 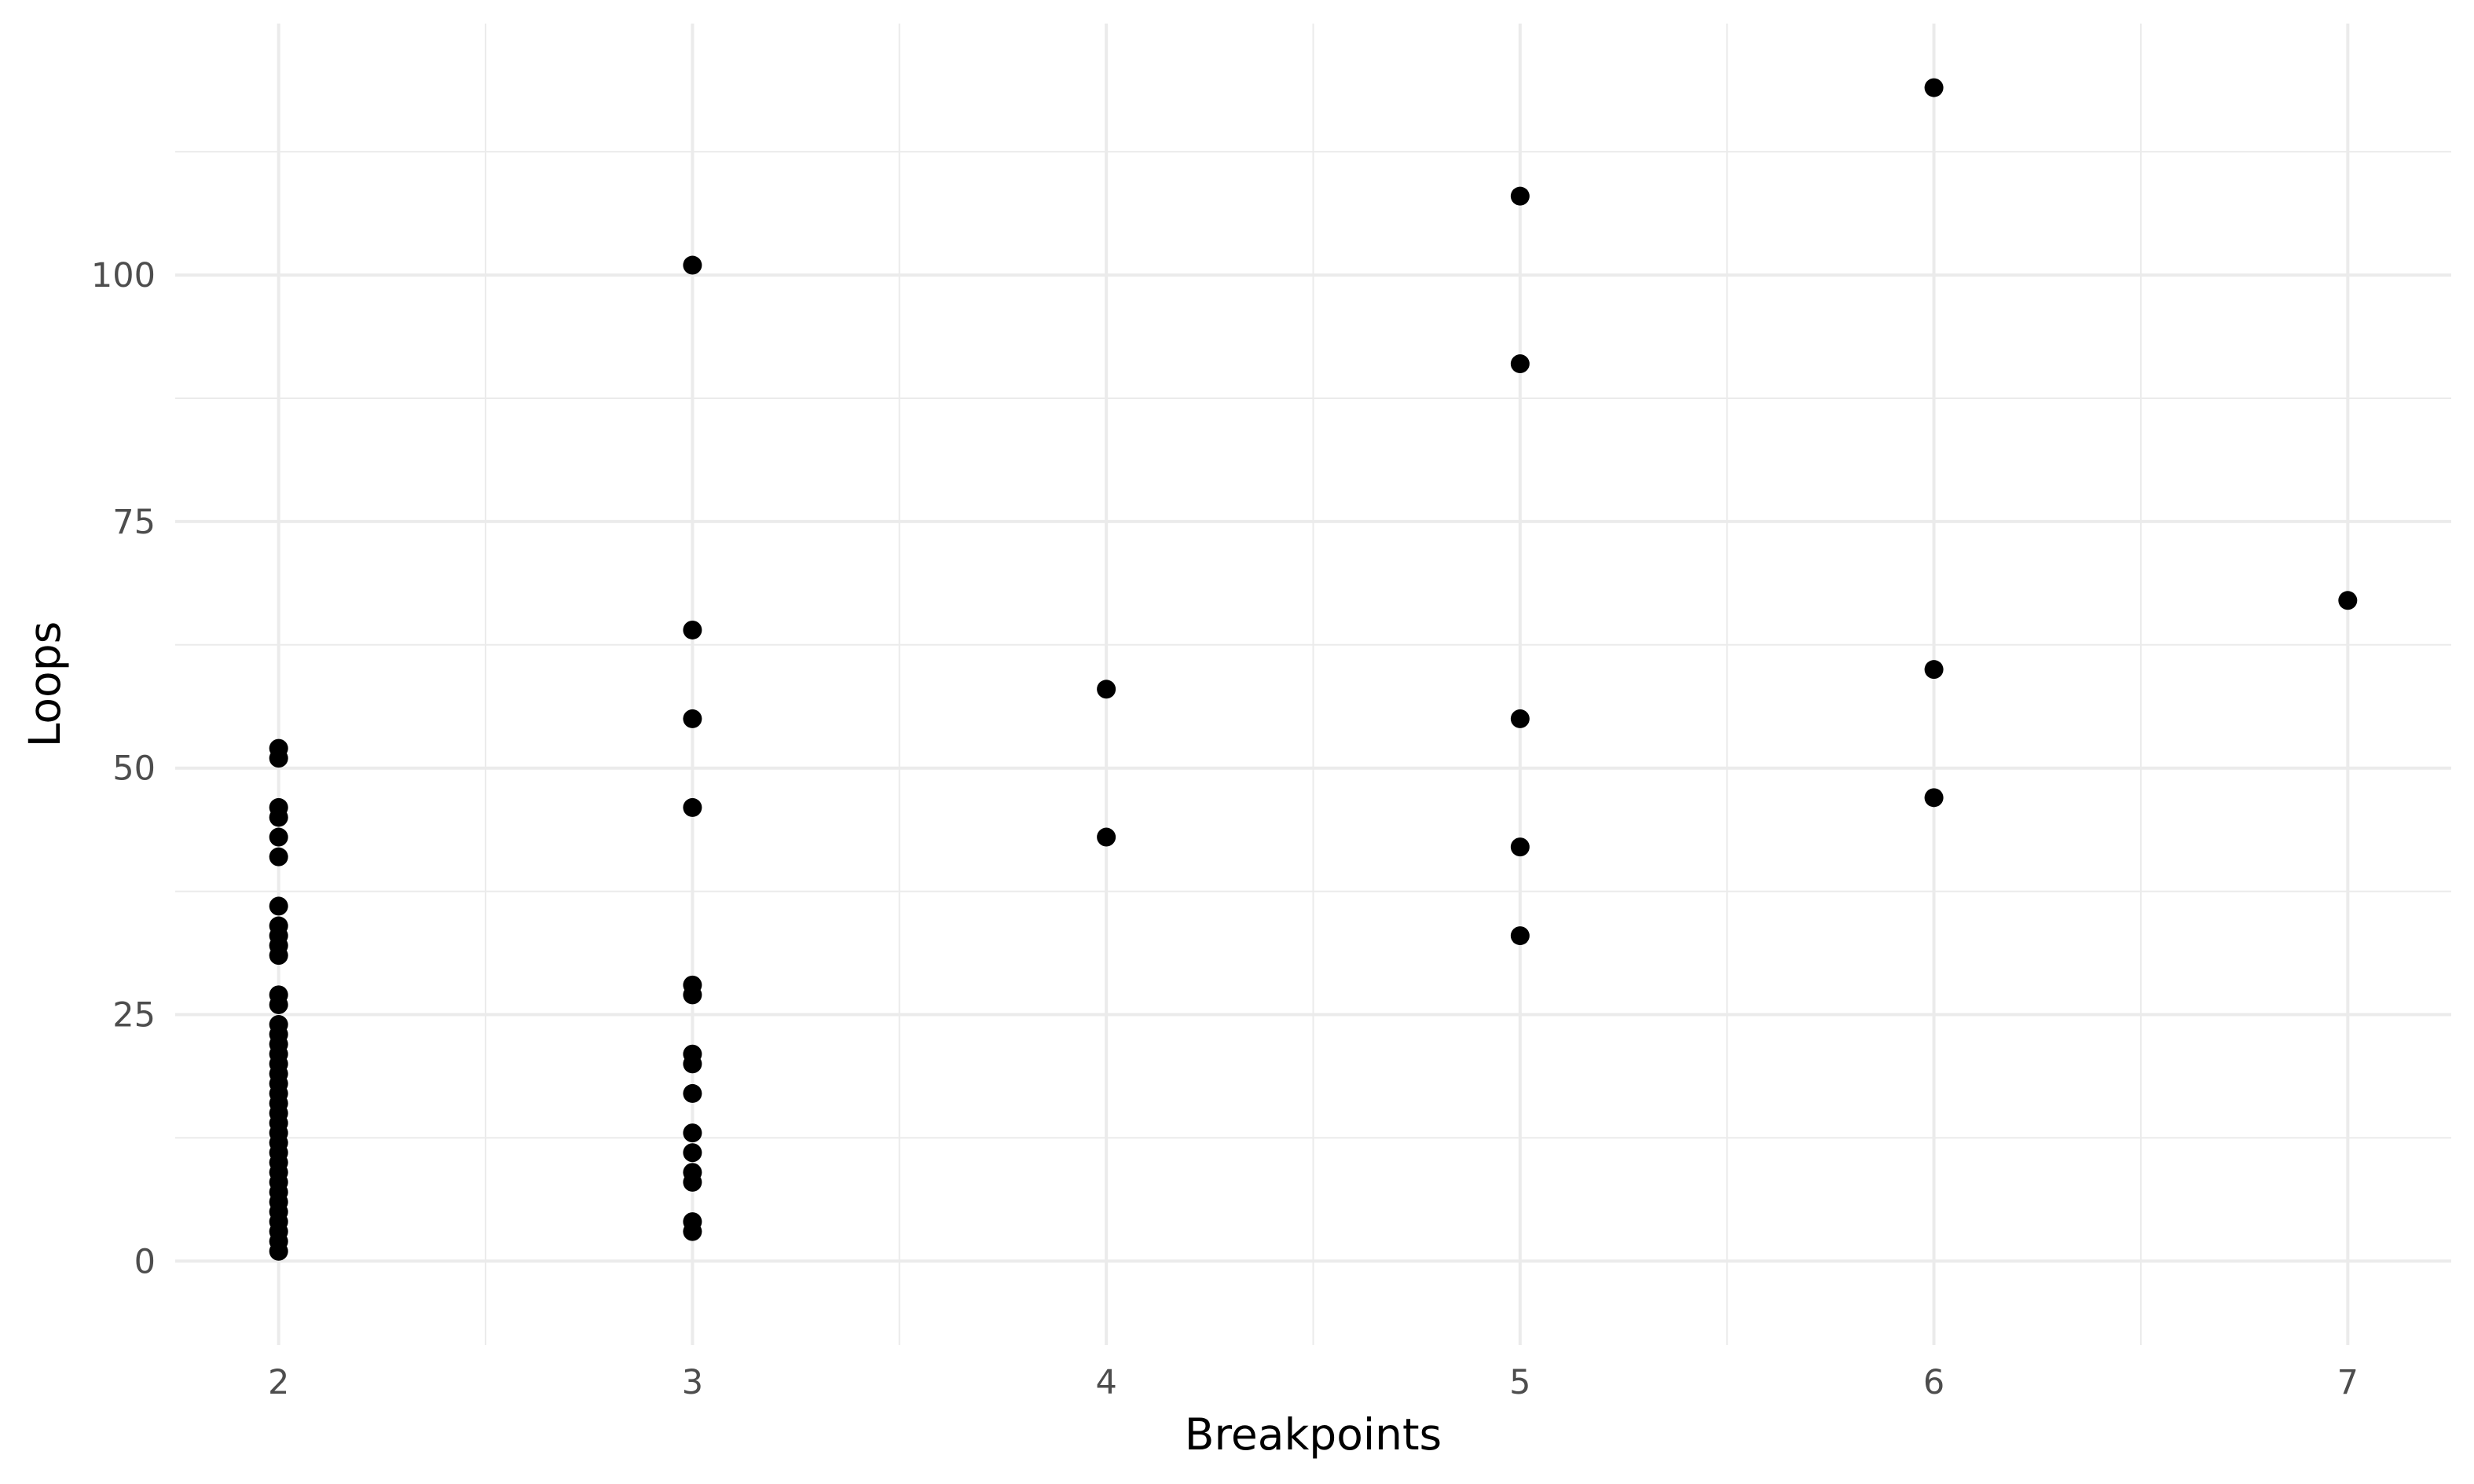 What do you see at coordinates (2348, 1382) in the screenshot?
I see `x-tick-label: 7` at bounding box center [2348, 1382].